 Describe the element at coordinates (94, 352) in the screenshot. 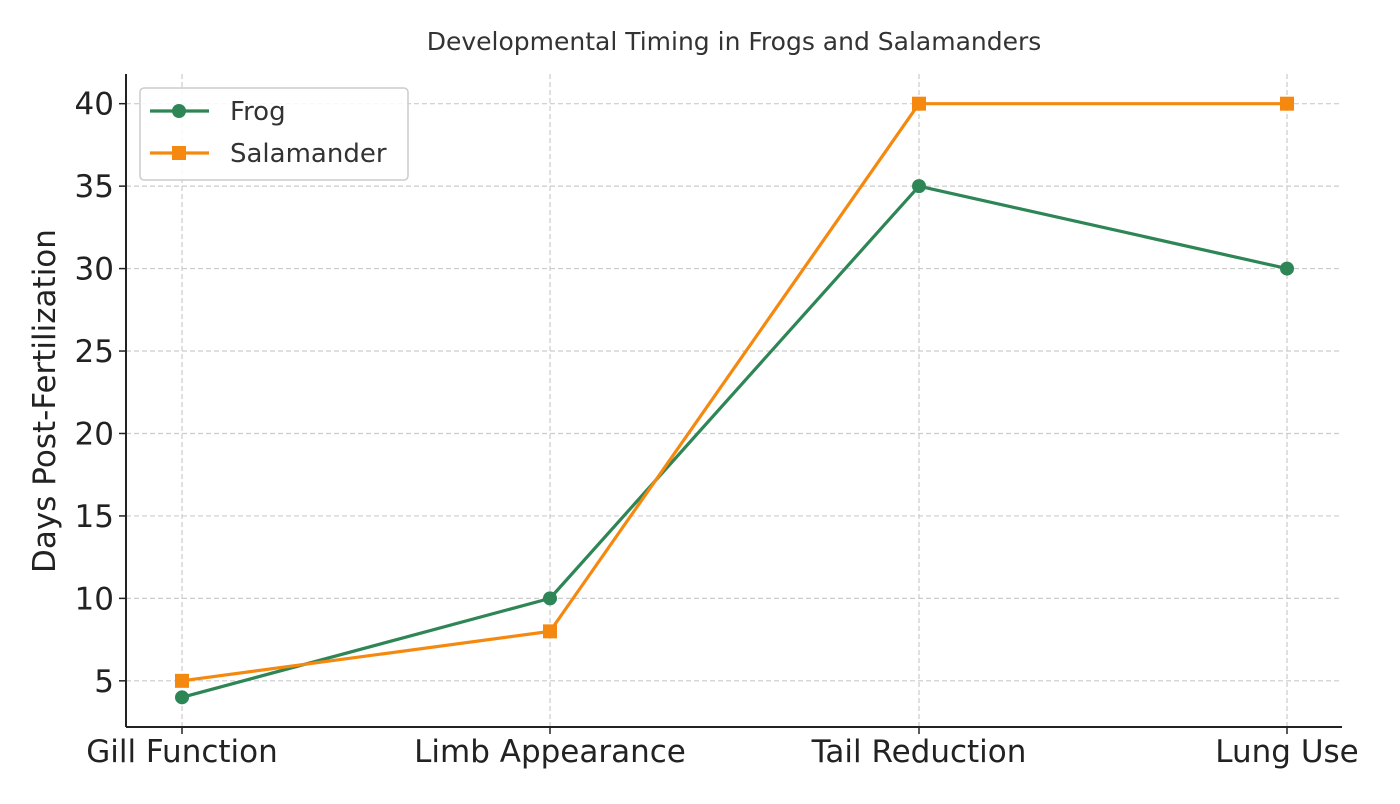

I see `y-tick-label: 25` at that location.